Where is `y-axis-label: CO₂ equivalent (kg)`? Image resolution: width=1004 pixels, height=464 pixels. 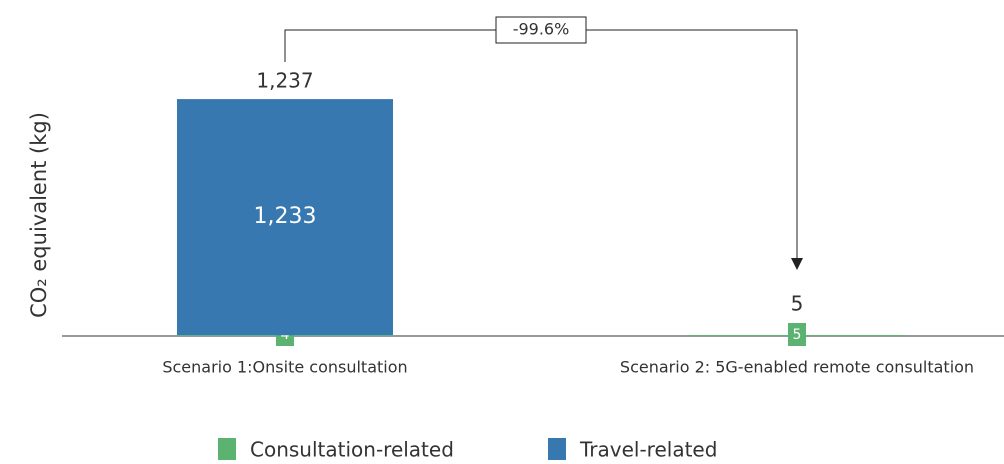
y-axis-label: CO₂ equivalent (kg) is located at coordinates (39, 215).